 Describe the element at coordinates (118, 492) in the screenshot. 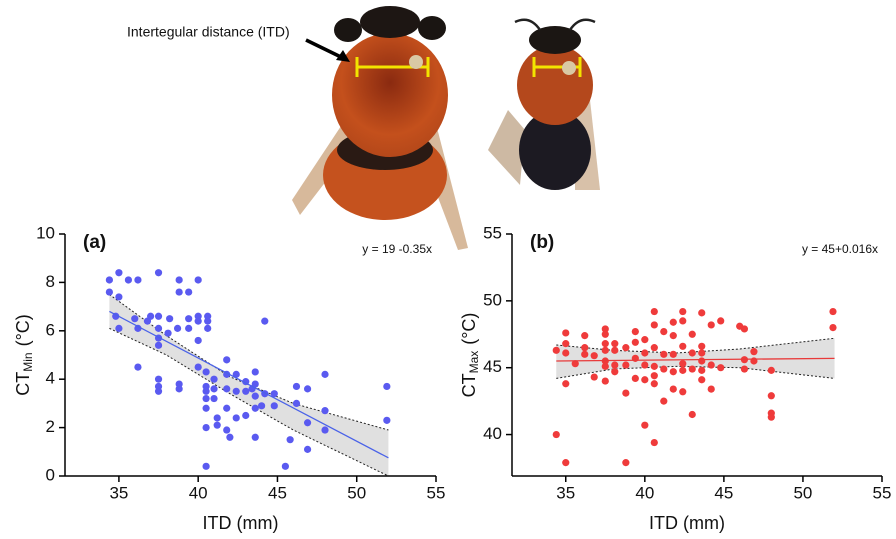

I see `x-tick-label: 35` at that location.